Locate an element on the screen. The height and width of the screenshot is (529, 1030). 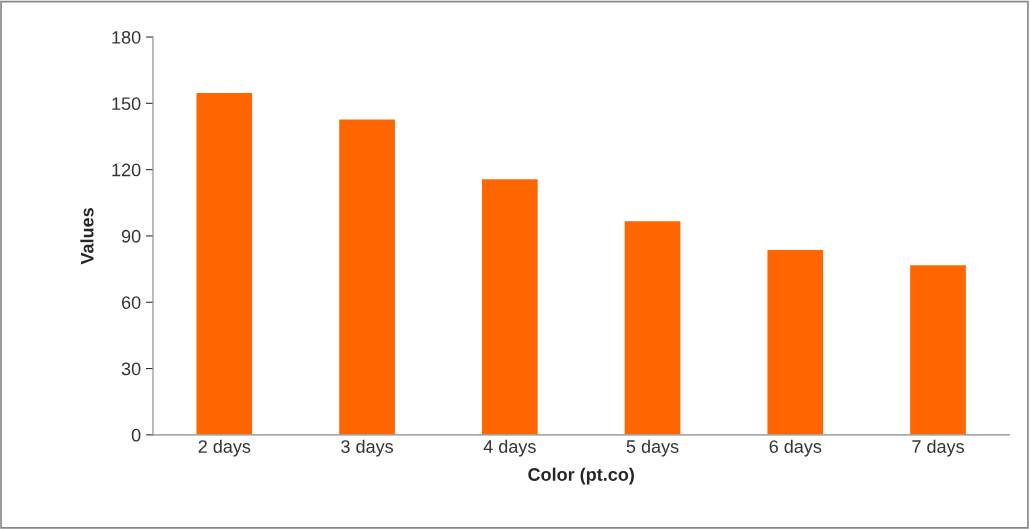
x-axis-title: Color (pt.co) is located at coordinates (581, 476).